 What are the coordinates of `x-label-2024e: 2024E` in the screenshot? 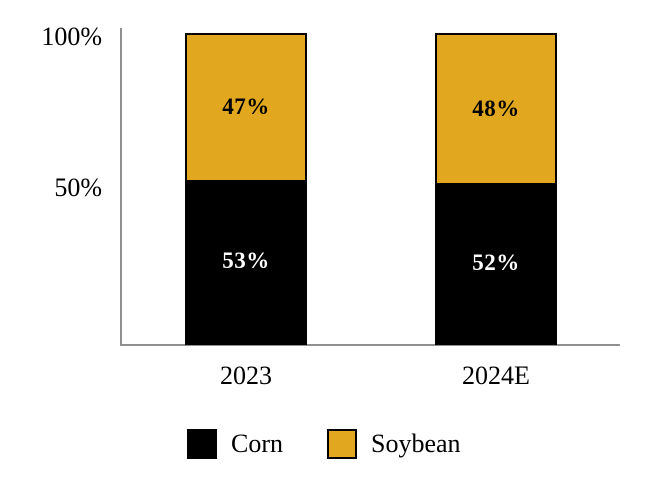 It's located at (496, 375).